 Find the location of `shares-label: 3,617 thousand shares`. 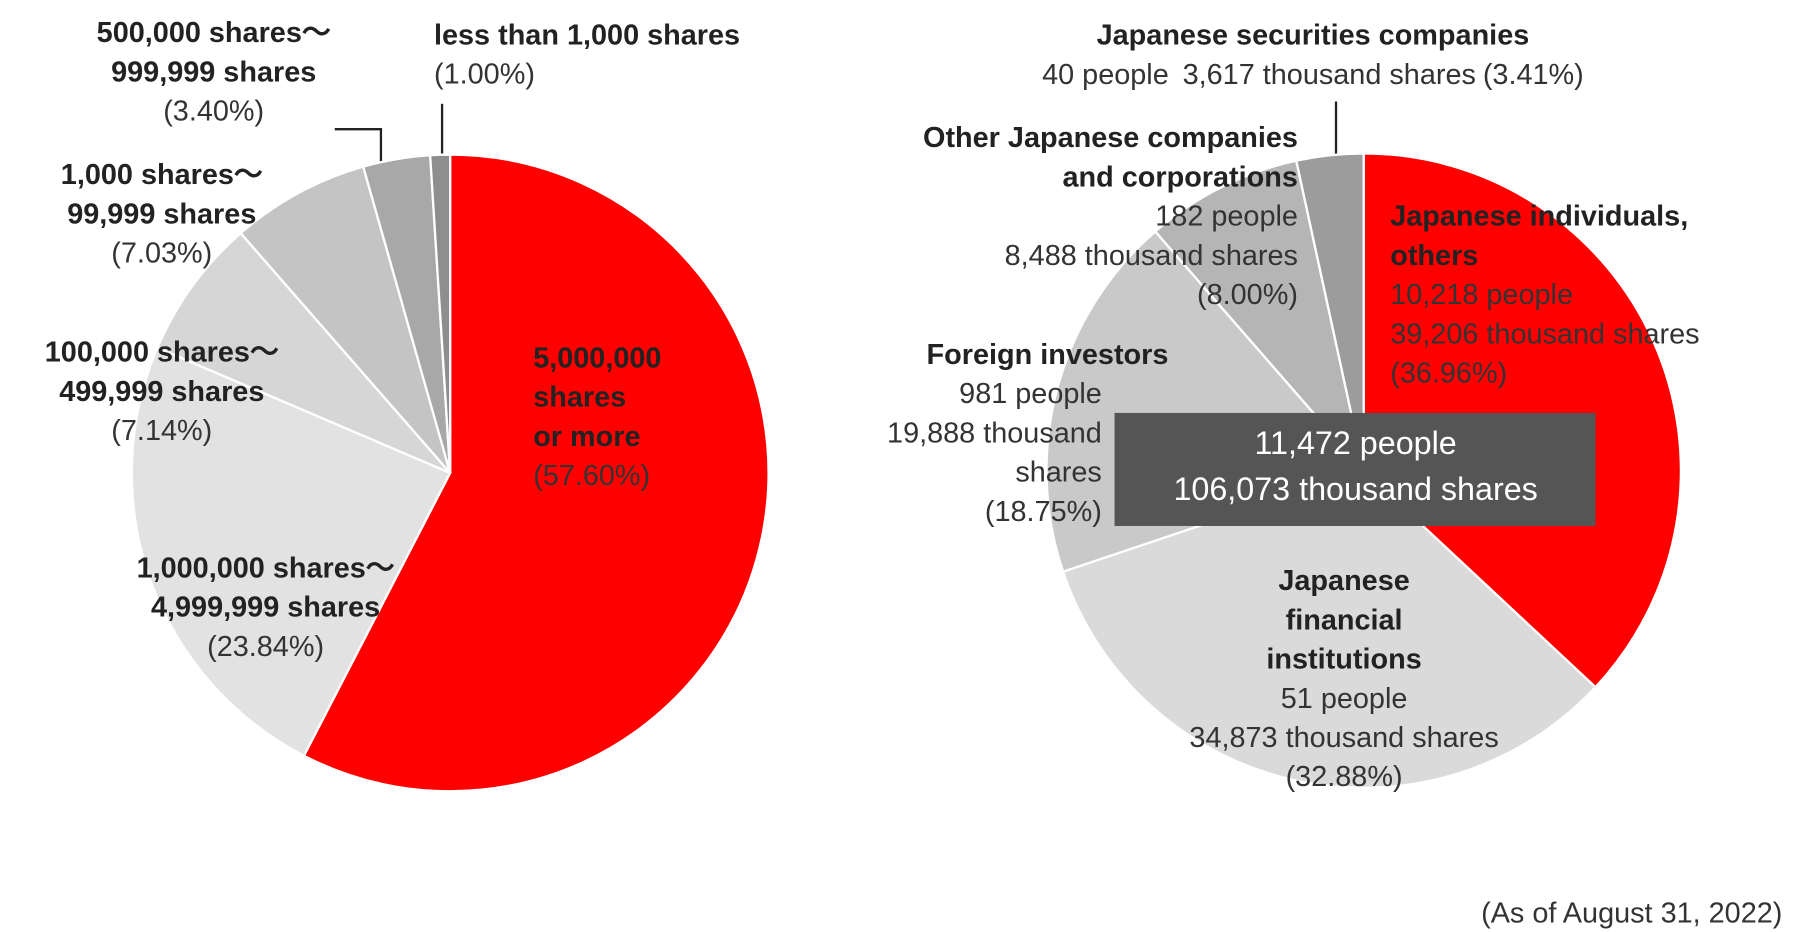

shares-label: 3,617 thousand shares is located at coordinates (1329, 75).